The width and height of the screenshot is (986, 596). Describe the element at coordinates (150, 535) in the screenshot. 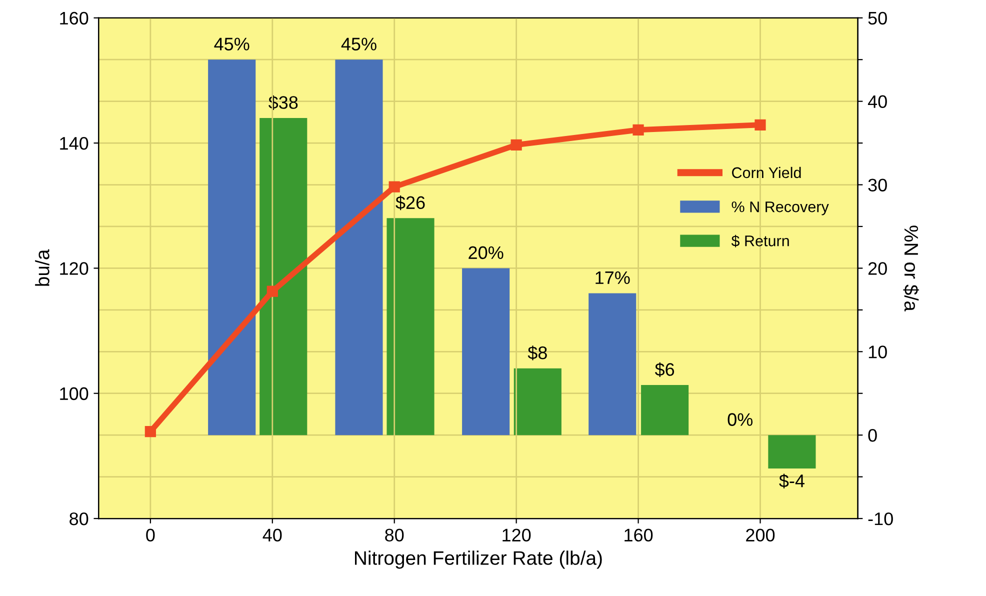

I see `x-tick-label: 0` at that location.